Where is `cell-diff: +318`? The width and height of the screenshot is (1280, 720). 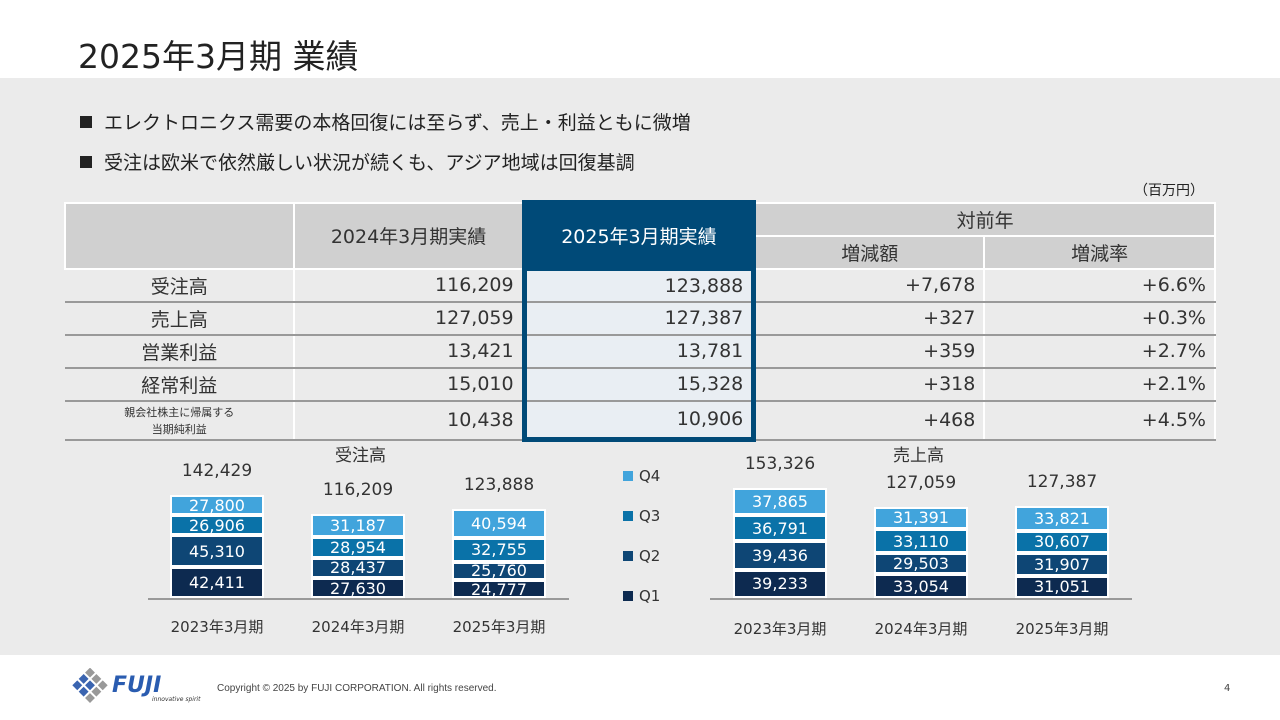
cell-diff: +318 is located at coordinates (869, 384).